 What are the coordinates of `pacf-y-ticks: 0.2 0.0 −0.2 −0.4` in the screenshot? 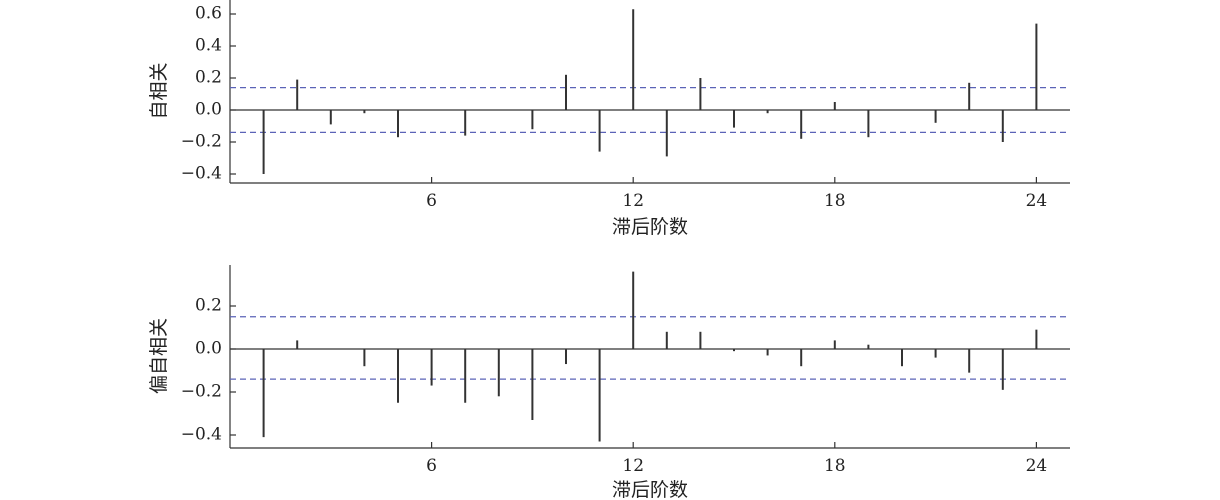 It's located at (208, 370).